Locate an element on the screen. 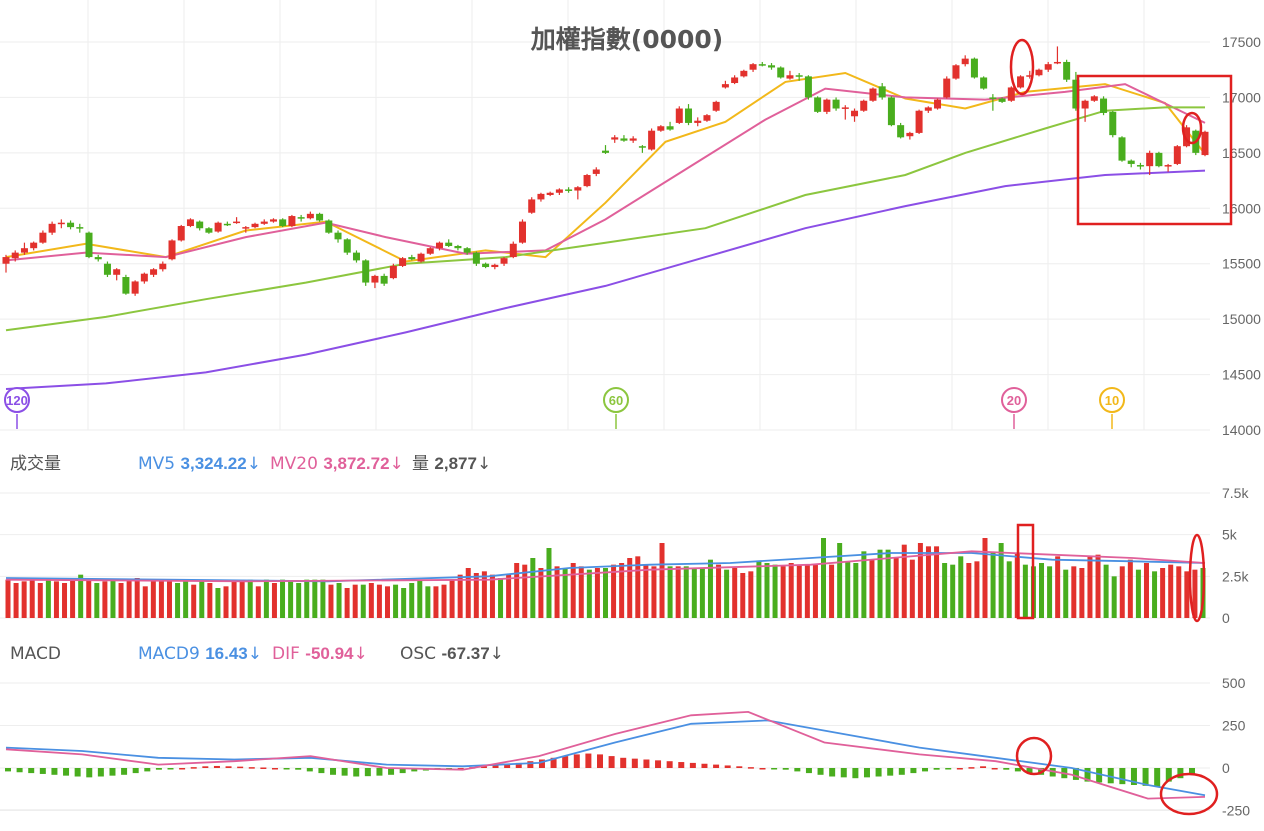 This screenshot has width=1264, height=831. badge-label: 10 is located at coordinates (1112, 400).